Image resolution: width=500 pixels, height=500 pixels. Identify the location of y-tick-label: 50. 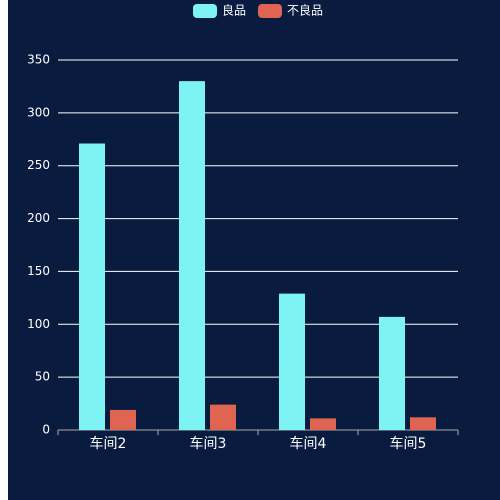
(42, 377).